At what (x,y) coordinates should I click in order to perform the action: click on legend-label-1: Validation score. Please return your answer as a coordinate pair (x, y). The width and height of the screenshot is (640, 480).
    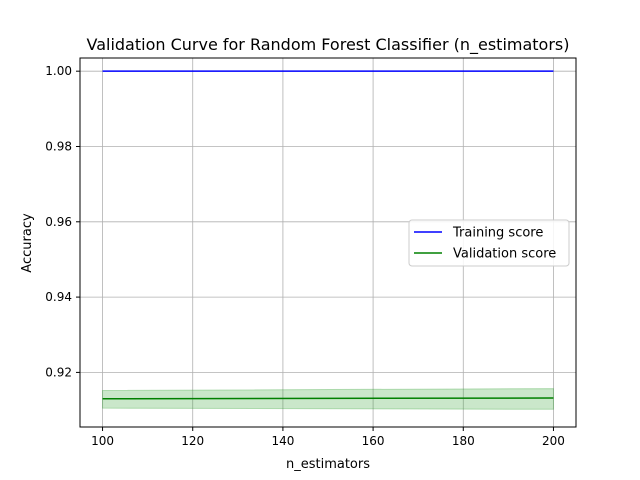
    Looking at the image, I should click on (504, 254).